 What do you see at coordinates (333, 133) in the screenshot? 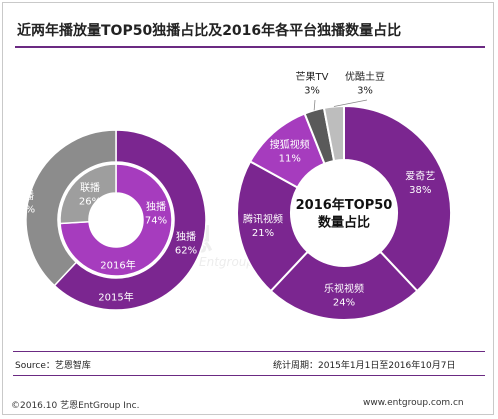
I see `donut-slice-youku` at bounding box center [333, 133].